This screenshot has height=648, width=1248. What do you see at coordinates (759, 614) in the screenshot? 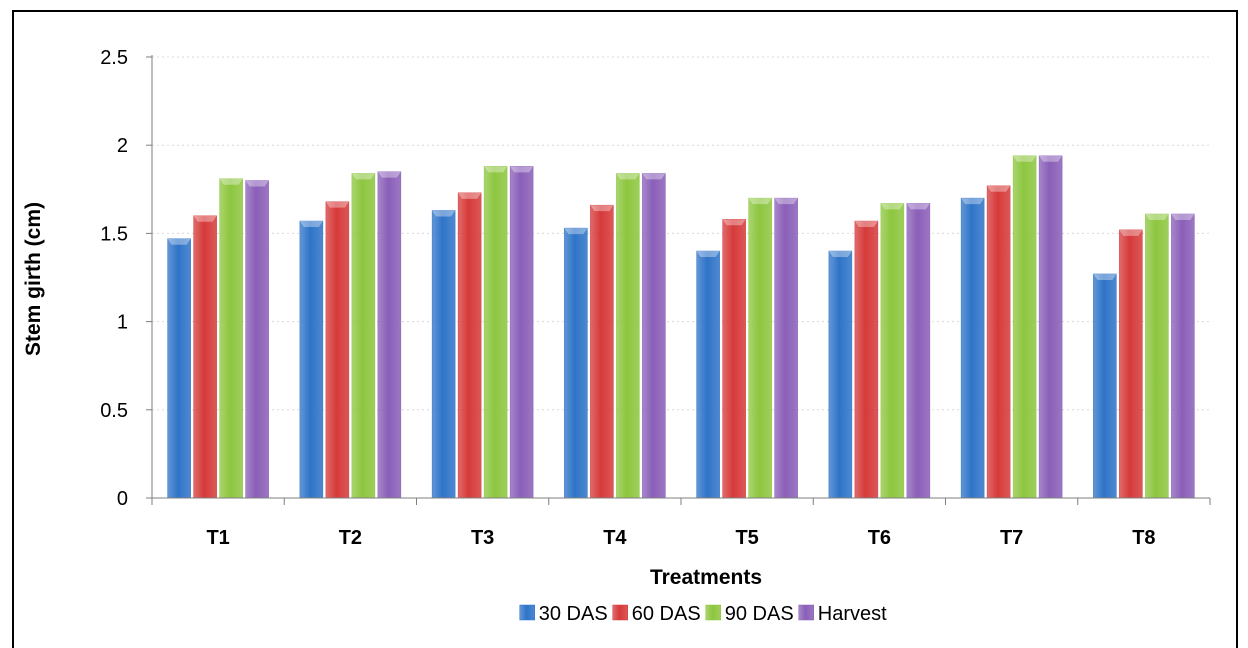
I see `legend-label: 90 DAS` at bounding box center [759, 614].